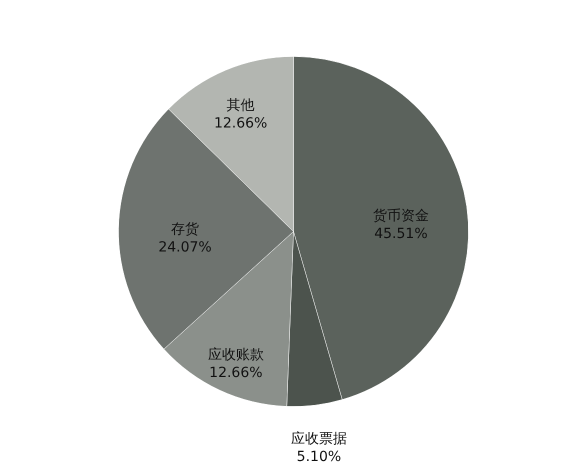  What do you see at coordinates (185, 247) in the screenshot?
I see `data-label: 24.07%` at bounding box center [185, 247].